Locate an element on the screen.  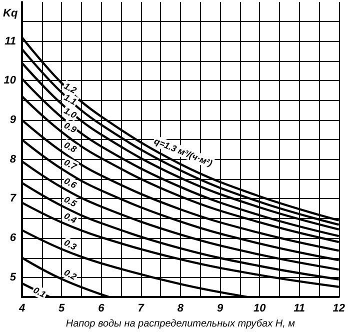
text: 0.4 is located at coordinates (70, 218).